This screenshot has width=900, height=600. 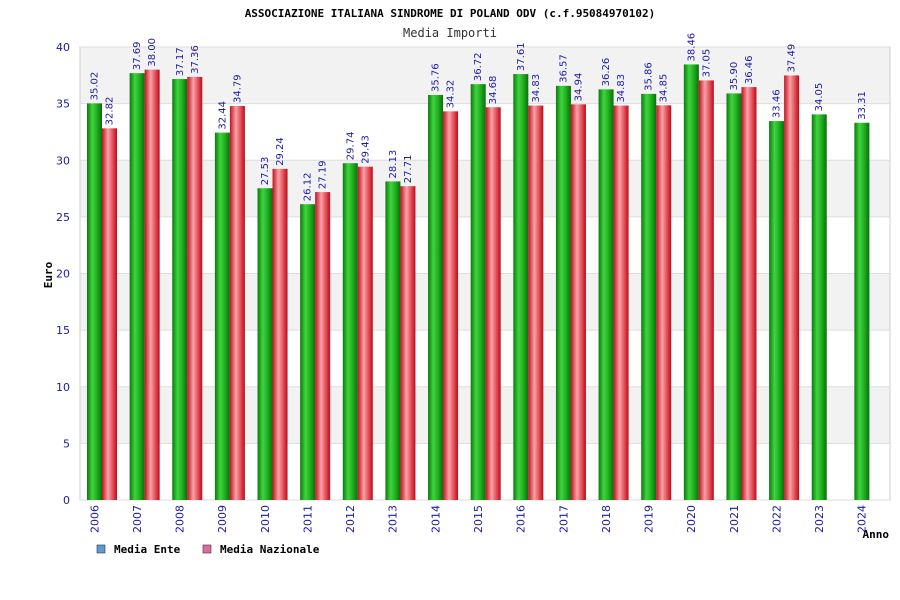 I want to click on data-label-media-nazionale-2011: 27.19, so click(x=323, y=174).